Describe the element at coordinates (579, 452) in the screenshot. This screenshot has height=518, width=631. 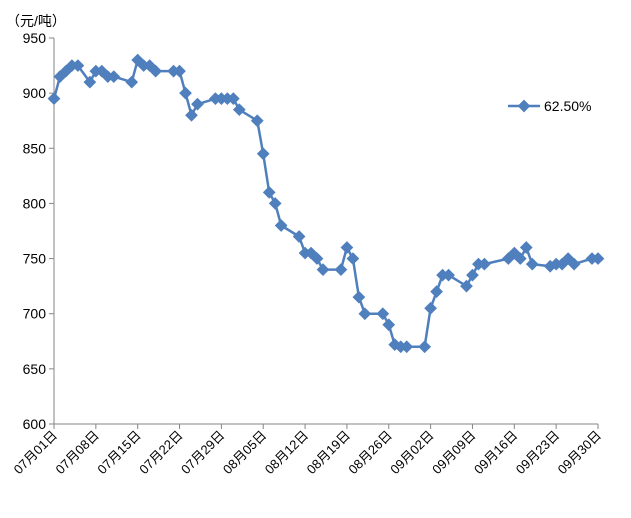
I see `x-tick-label: 09月30日` at that location.